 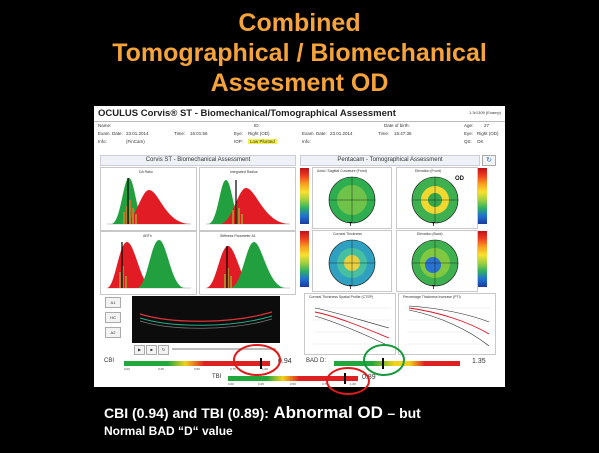 I want to click on ctsp-title: Corneal Thickness Spatial Profile (CTSP), so click(x=341, y=297).